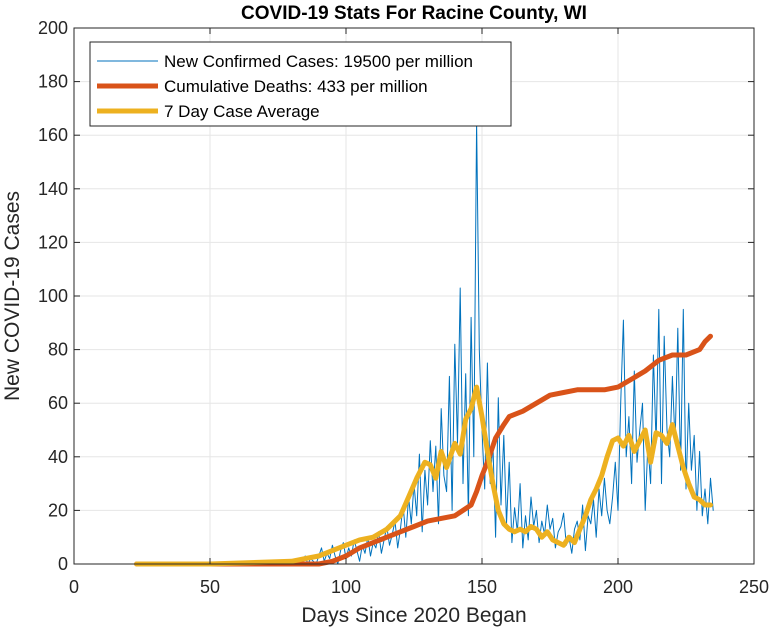 The image size is (772, 630). I want to click on x-tick-label: 150, so click(482, 587).